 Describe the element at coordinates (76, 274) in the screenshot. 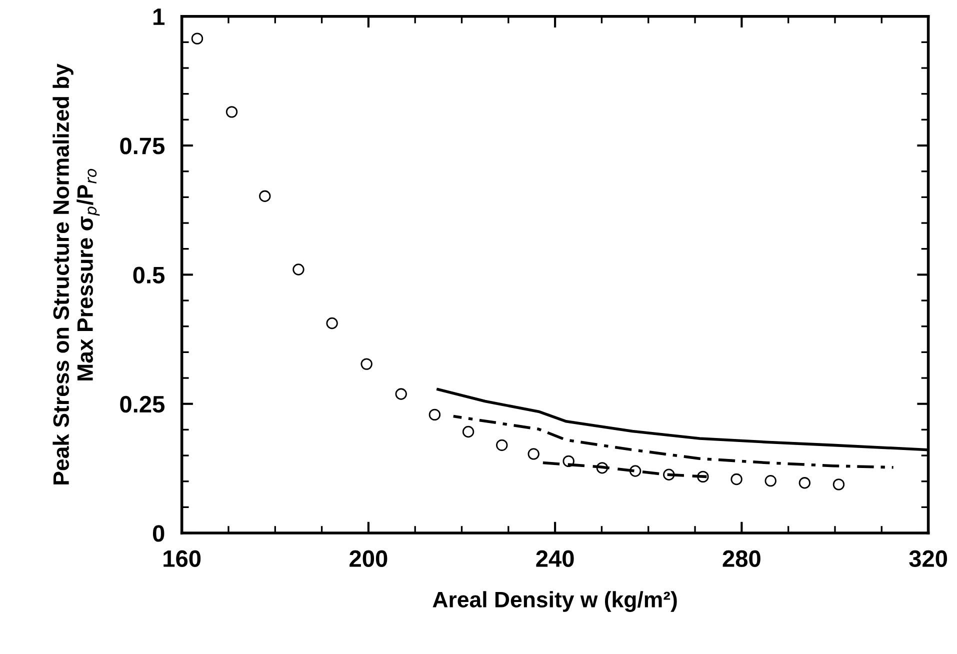

I see `y-axis-title: Peak Stress on Structure Normalized by Max Pressure σ$_{p}$/P$_{ro}$` at that location.